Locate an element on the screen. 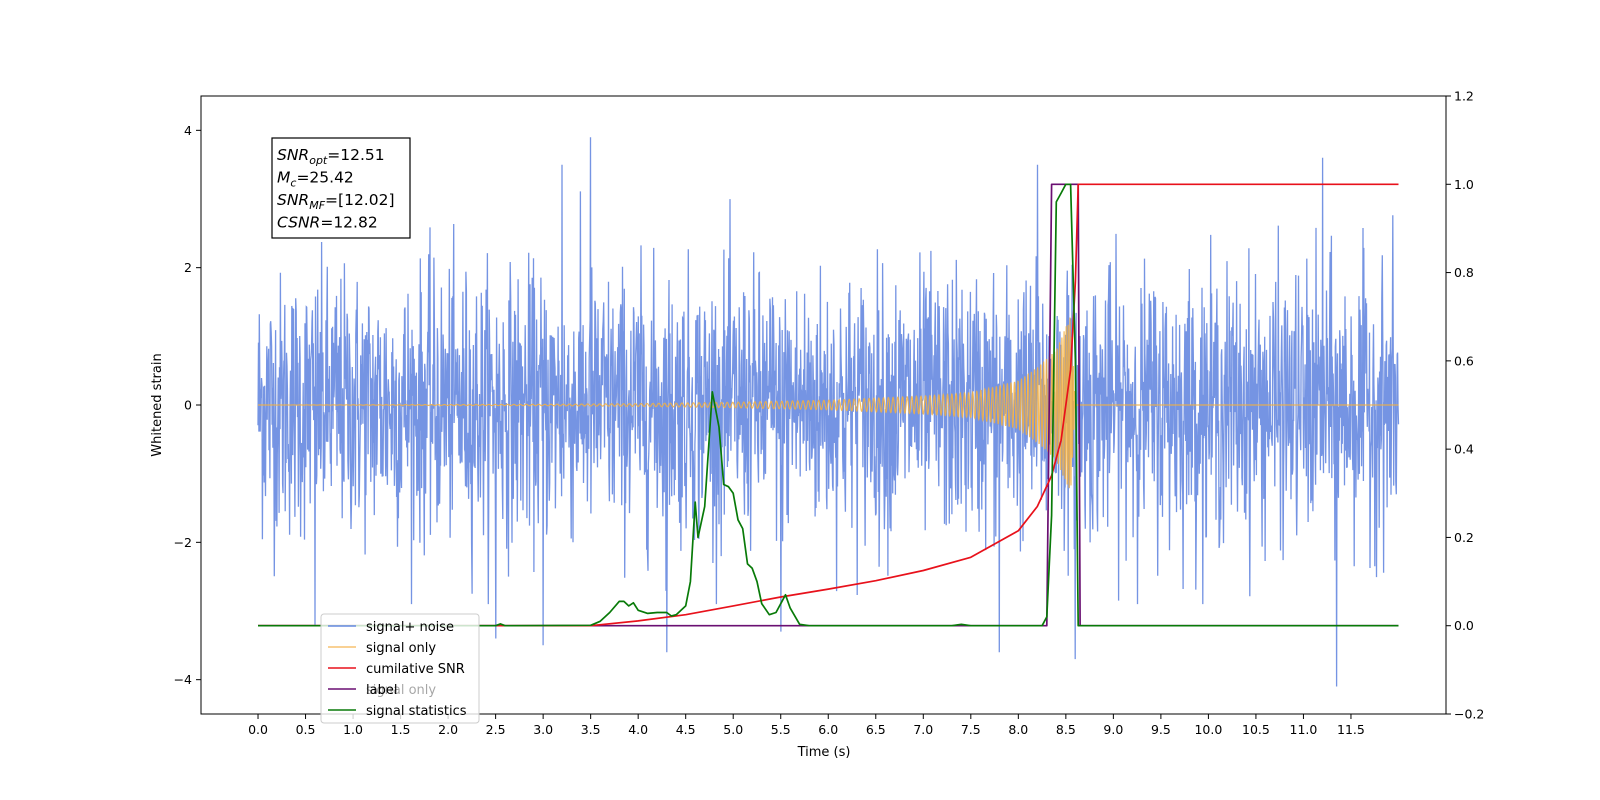 The image size is (1600, 800). x-tick-label: 3.5 is located at coordinates (591, 729).